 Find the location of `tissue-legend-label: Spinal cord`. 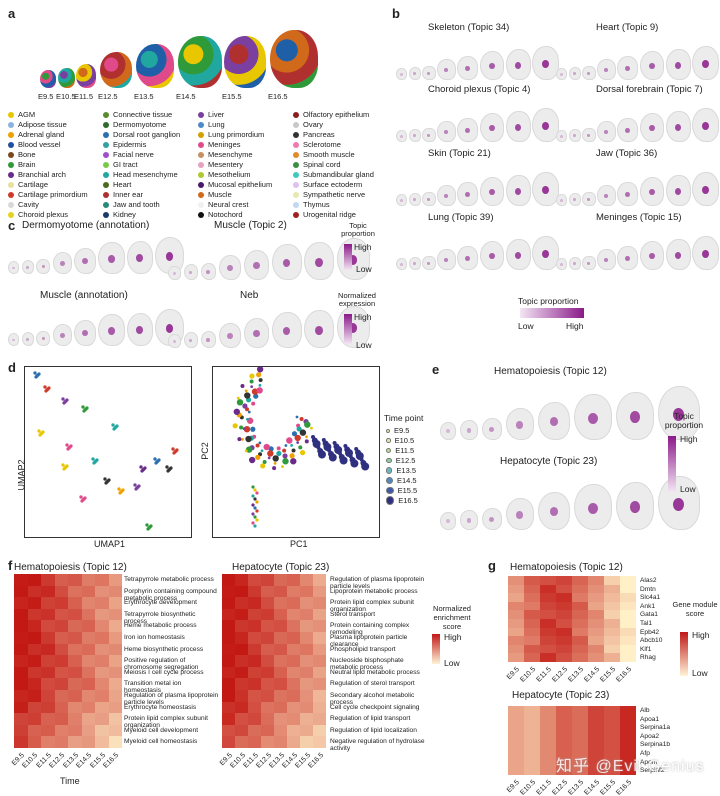

tissue-legend-label: Spinal cord is located at coordinates (322, 164).